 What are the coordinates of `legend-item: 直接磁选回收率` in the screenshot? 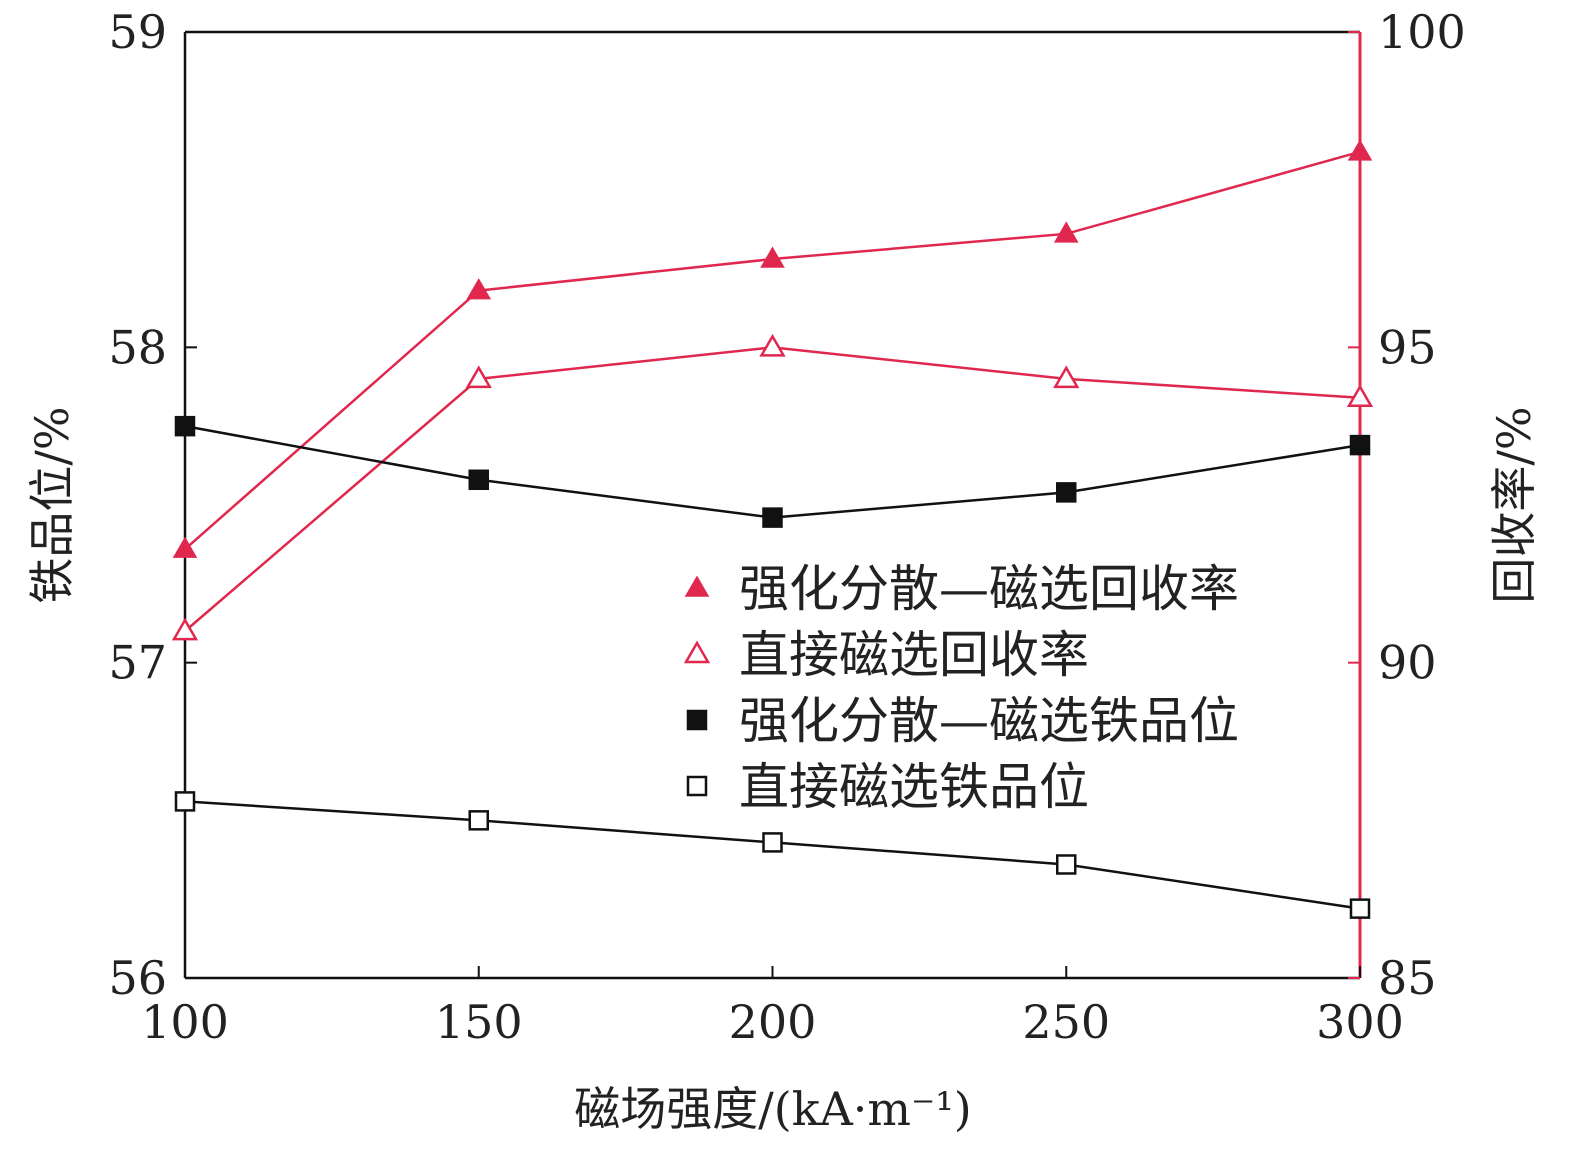 It's located at (886, 655).